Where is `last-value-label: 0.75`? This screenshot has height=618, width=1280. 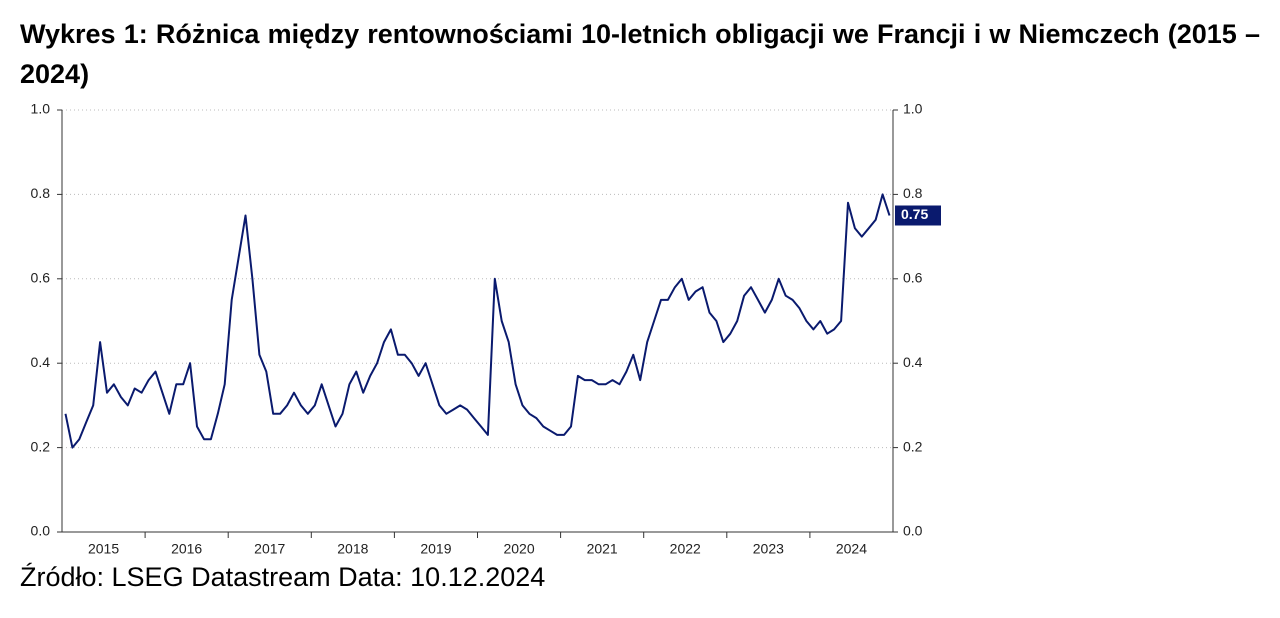
last-value-label: 0.75 is located at coordinates (914, 214).